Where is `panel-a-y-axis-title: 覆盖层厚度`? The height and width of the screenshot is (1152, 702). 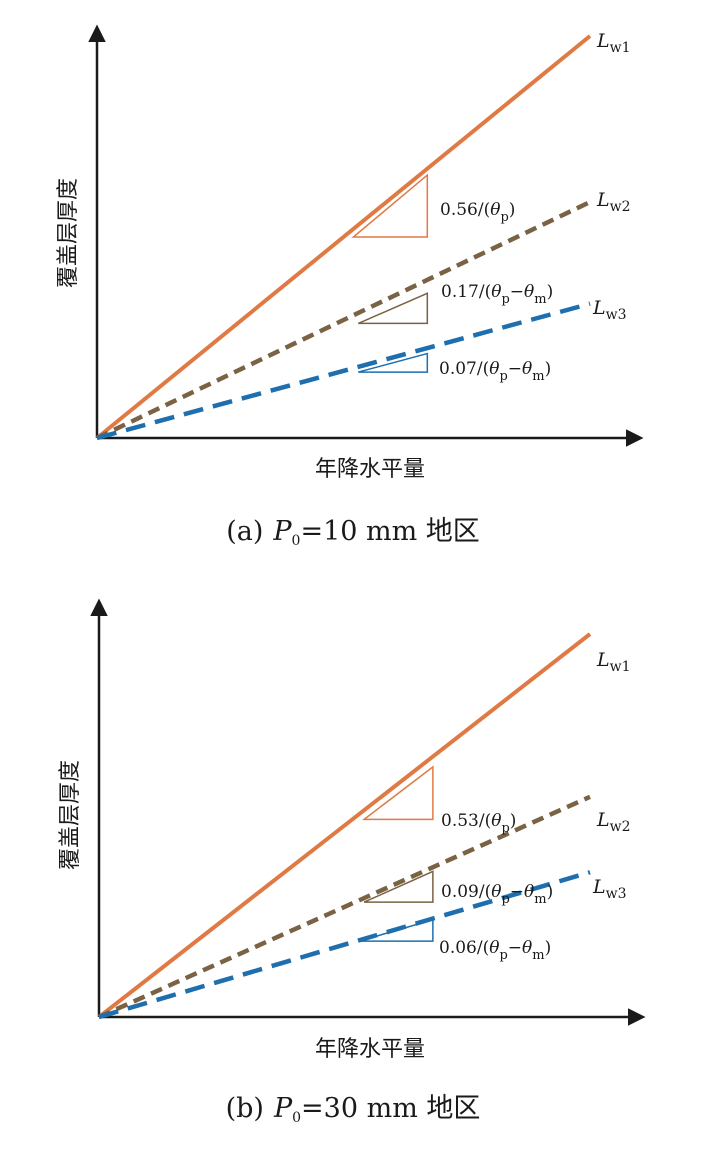 panel-a-y-axis-title: 覆盖层厚度 is located at coordinates (68, 233).